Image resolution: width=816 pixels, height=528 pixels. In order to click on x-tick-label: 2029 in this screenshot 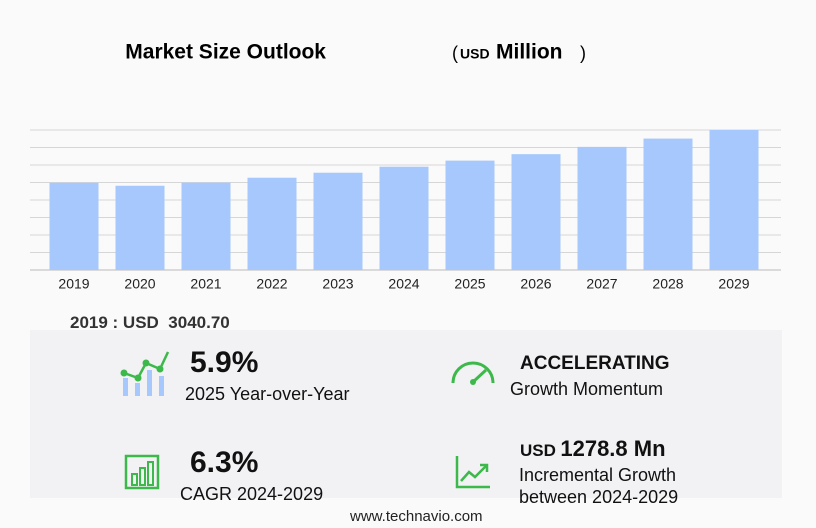, I will do `click(733, 284)`.